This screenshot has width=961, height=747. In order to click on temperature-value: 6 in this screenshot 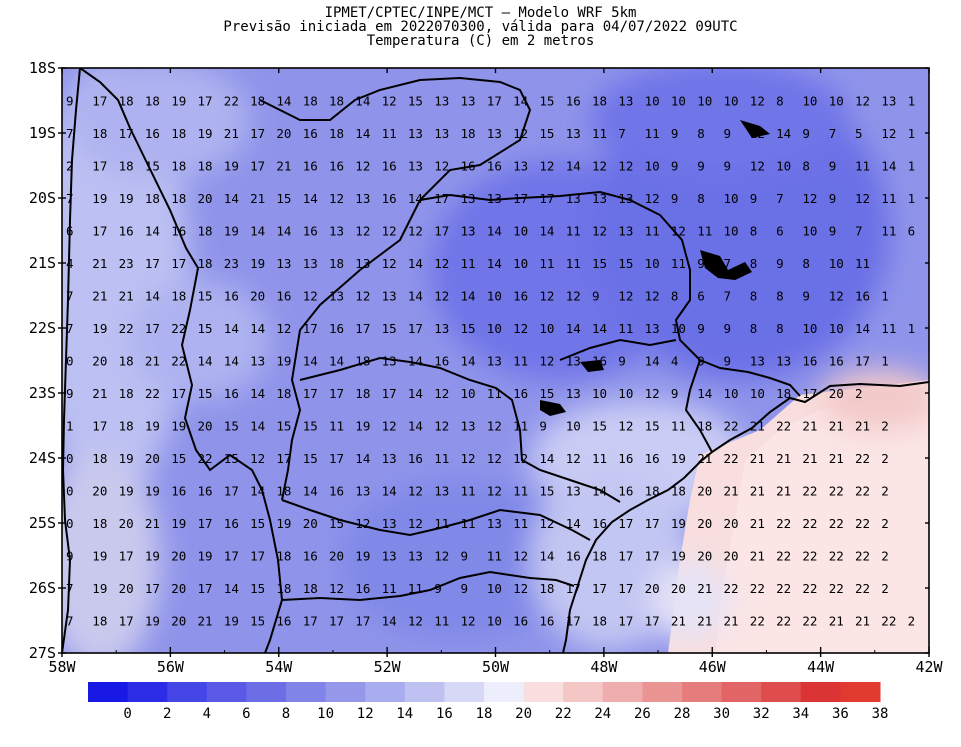, I will do `click(780, 231)`.